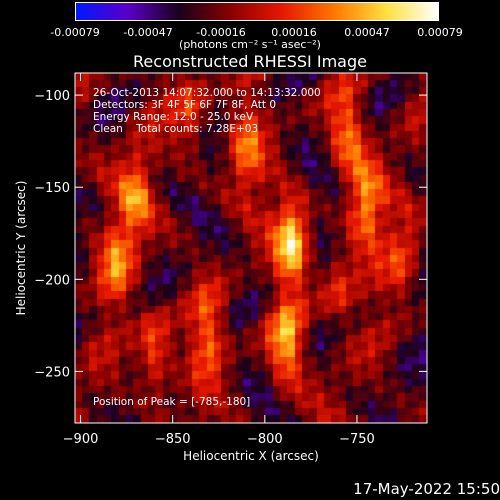 Image resolution: width=500 pixels, height=500 pixels. What do you see at coordinates (207, 93) in the screenshot?
I see `time-range-annotation: 26-Oct-2013 14:07:32.000 to 14:13:32.000` at bounding box center [207, 93].